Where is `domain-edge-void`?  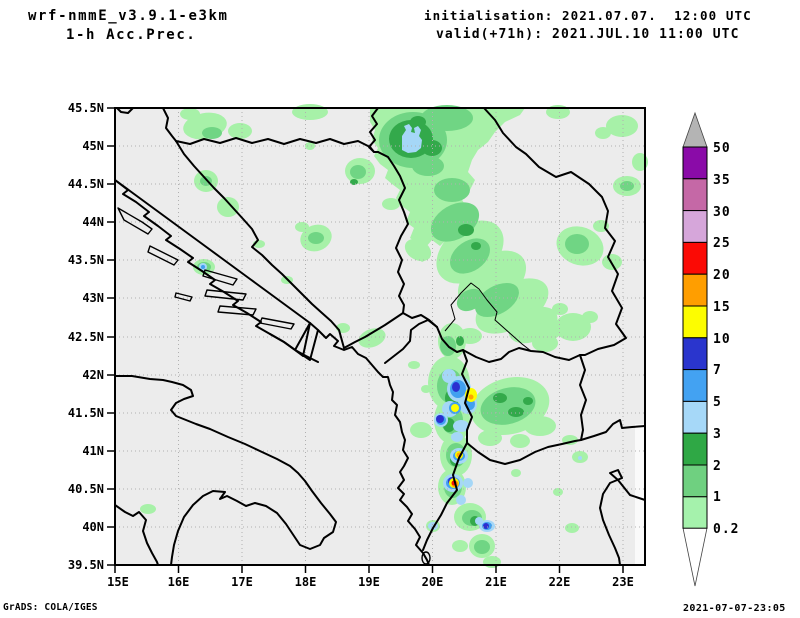 domain-edge-void is located at coordinates (639, 494).